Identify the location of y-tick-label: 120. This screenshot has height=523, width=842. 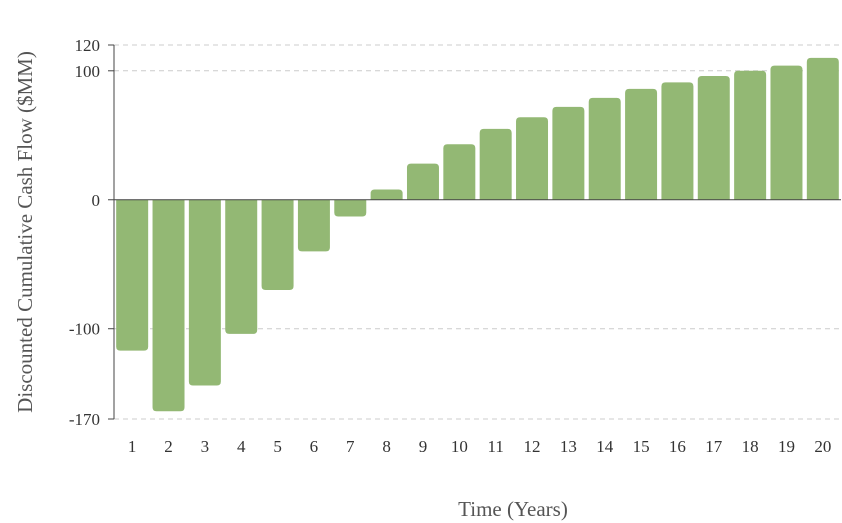
(88, 45).